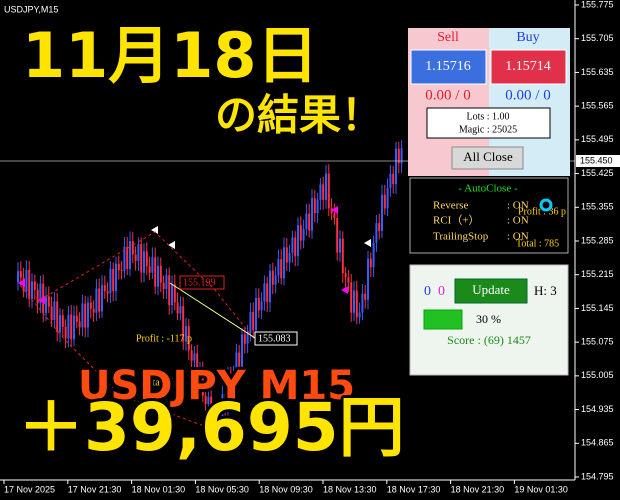 This screenshot has height=500, width=620. What do you see at coordinates (597, 173) in the screenshot?
I see `price-label: 155.425` at bounding box center [597, 173].